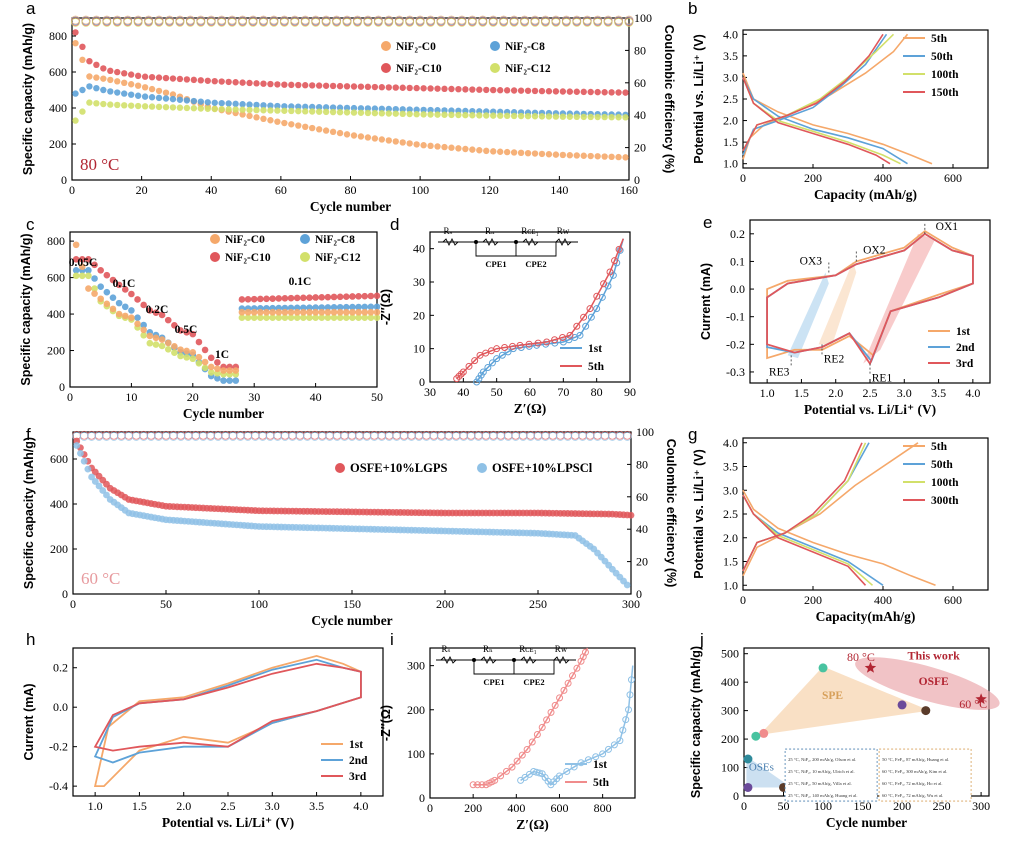 The width and height of the screenshot is (1019, 849). I want to click on charge-curve, so click(806, 507).